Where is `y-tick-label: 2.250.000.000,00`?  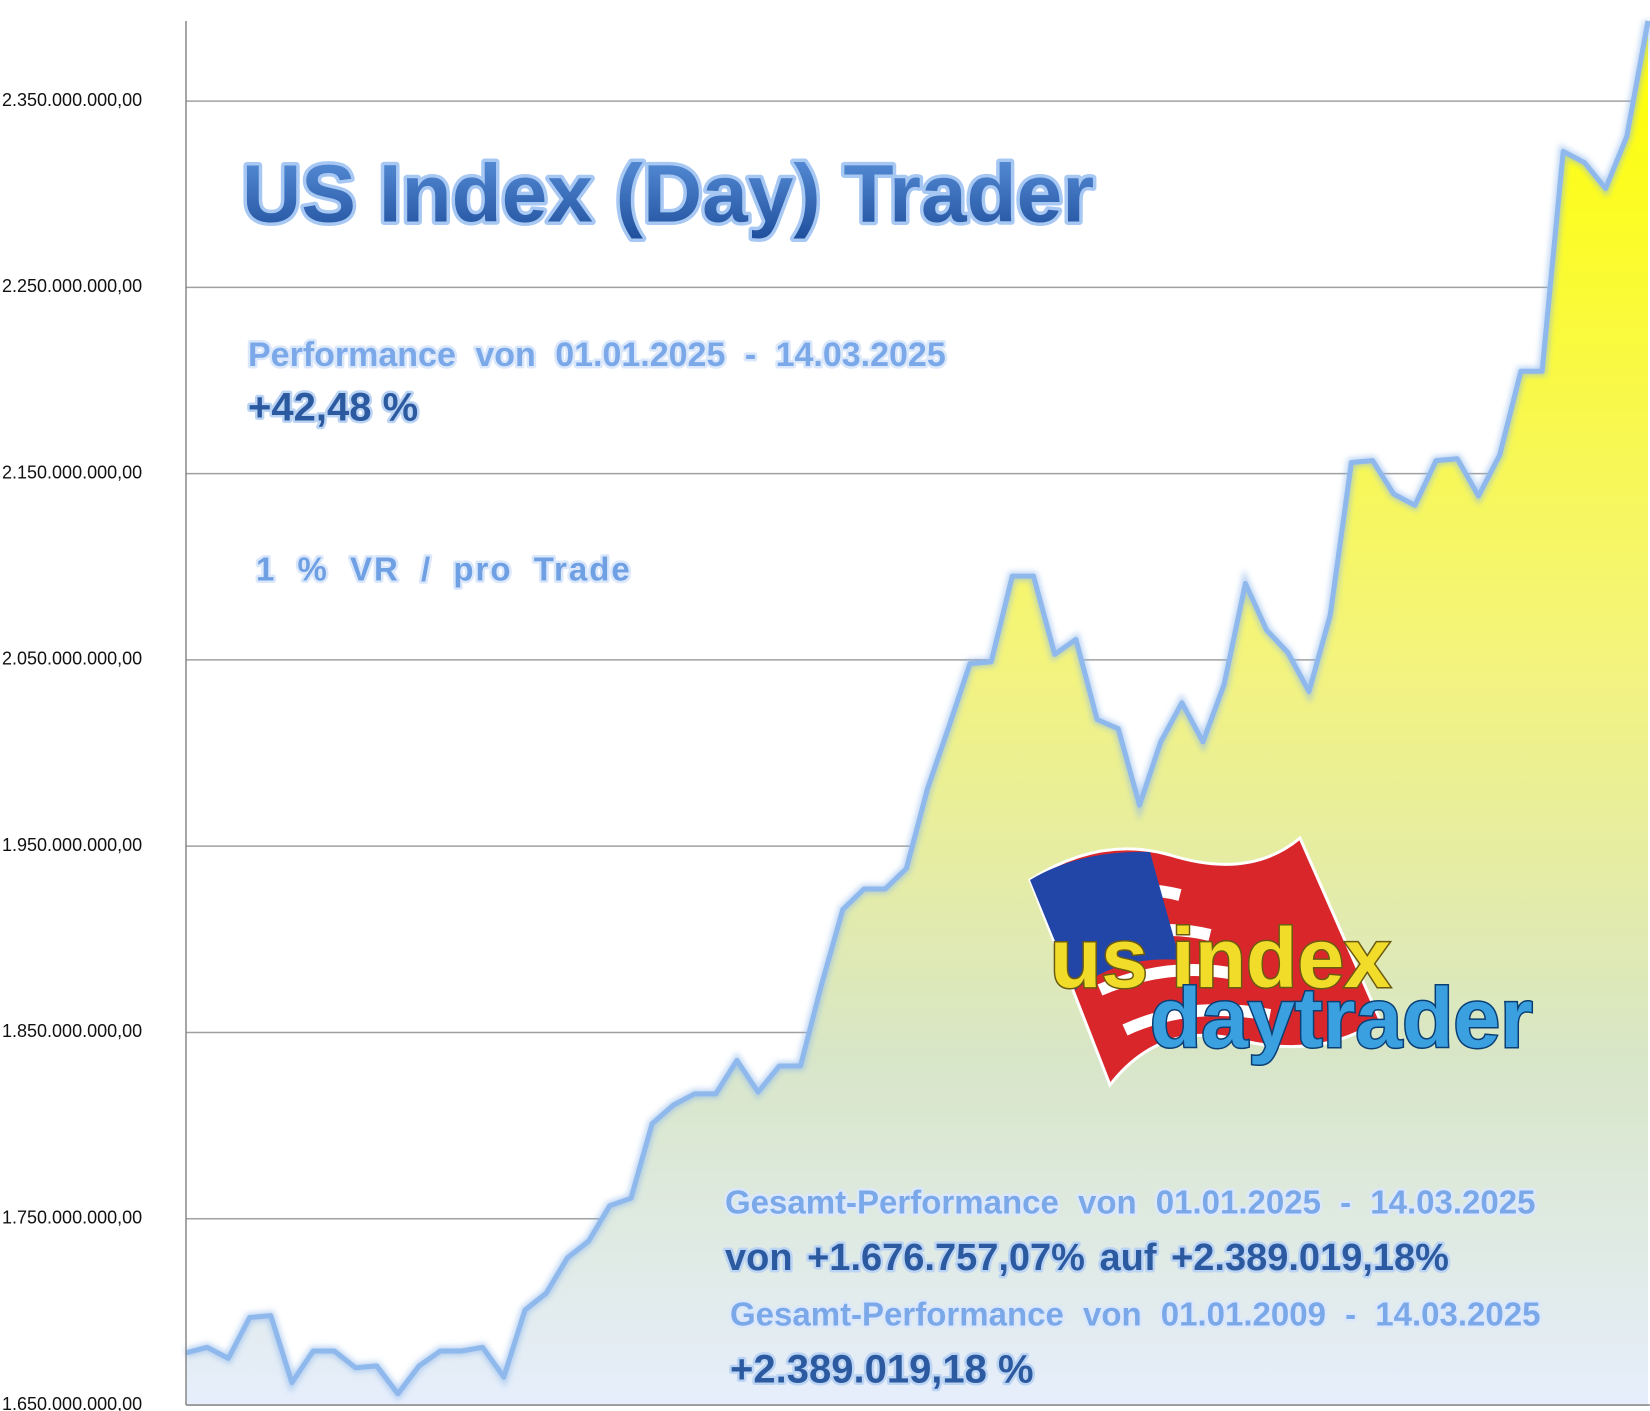 y-tick-label: 2.250.000.000,00 is located at coordinates (72, 286).